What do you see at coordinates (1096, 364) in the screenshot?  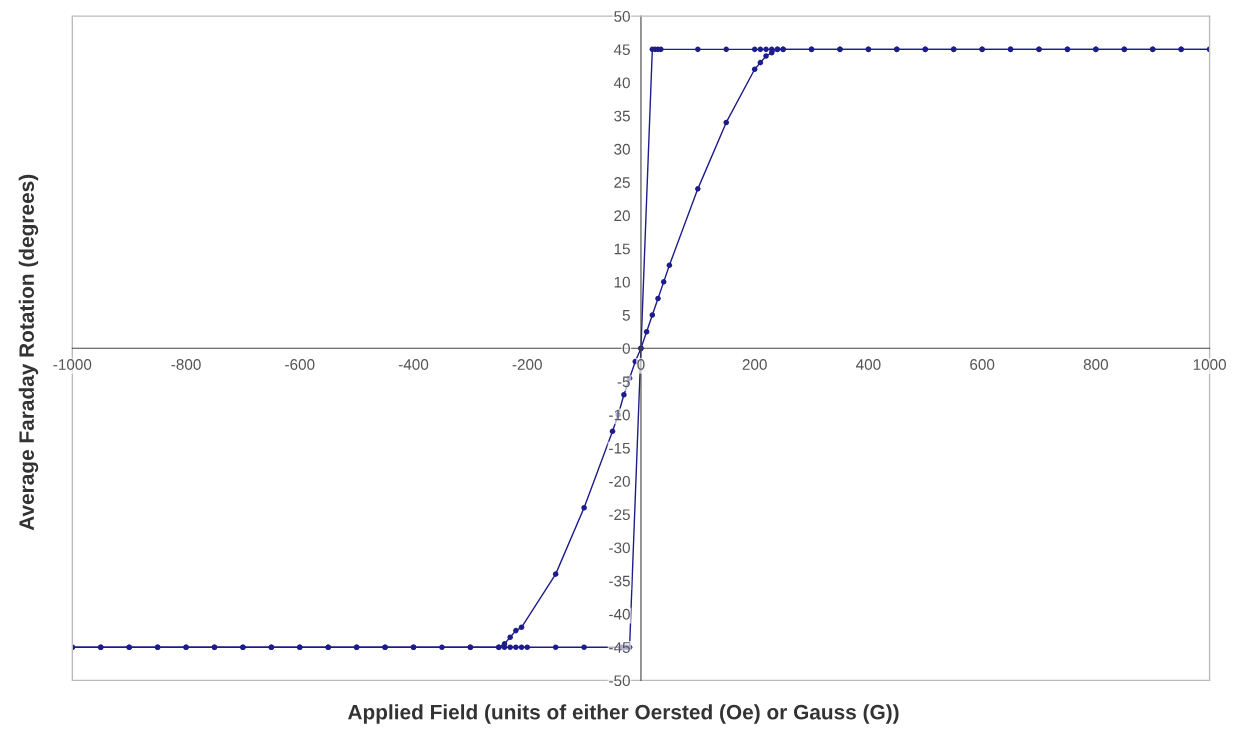 I see `x-tick-label: 800` at bounding box center [1096, 364].